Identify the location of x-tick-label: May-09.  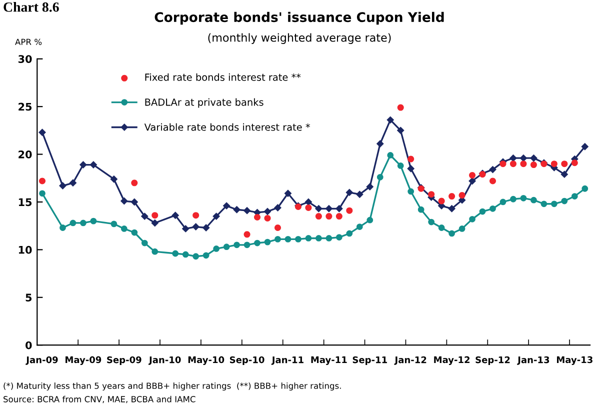
(84, 360).